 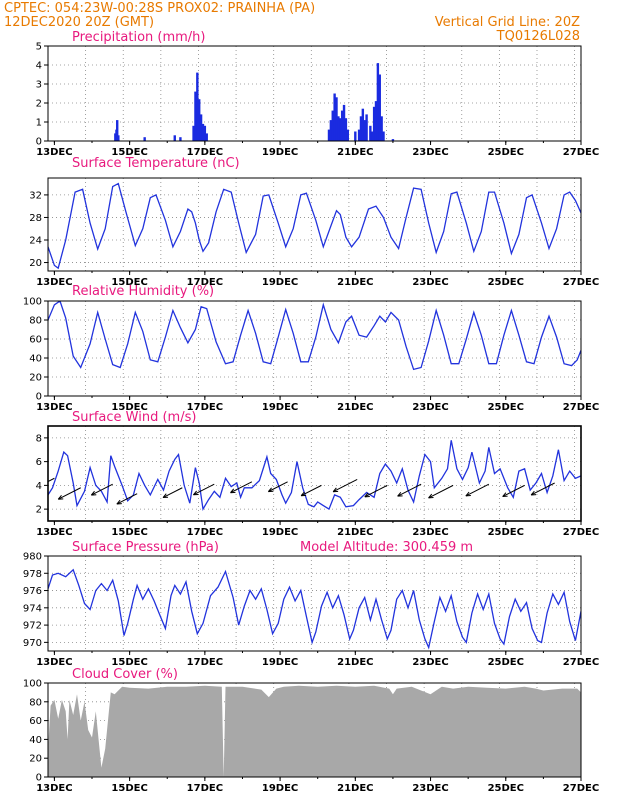 I want to click on y-tick-label: 6, so click(x=39, y=462).